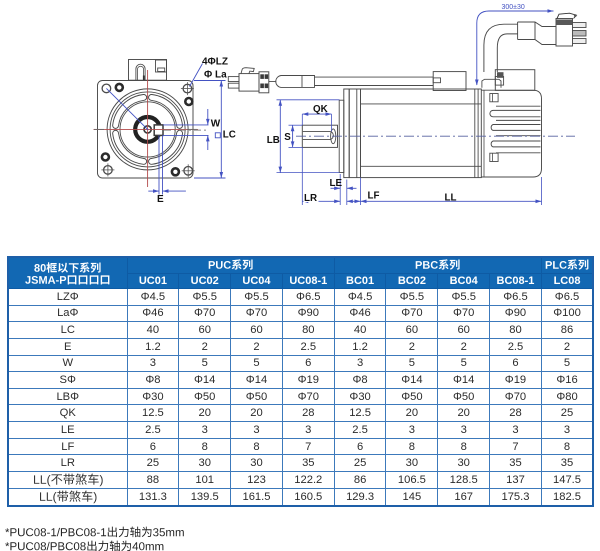 Image resolution: width=600 pixels, height=551 pixels. I want to click on svg-text: 300±30, so click(513, 7).